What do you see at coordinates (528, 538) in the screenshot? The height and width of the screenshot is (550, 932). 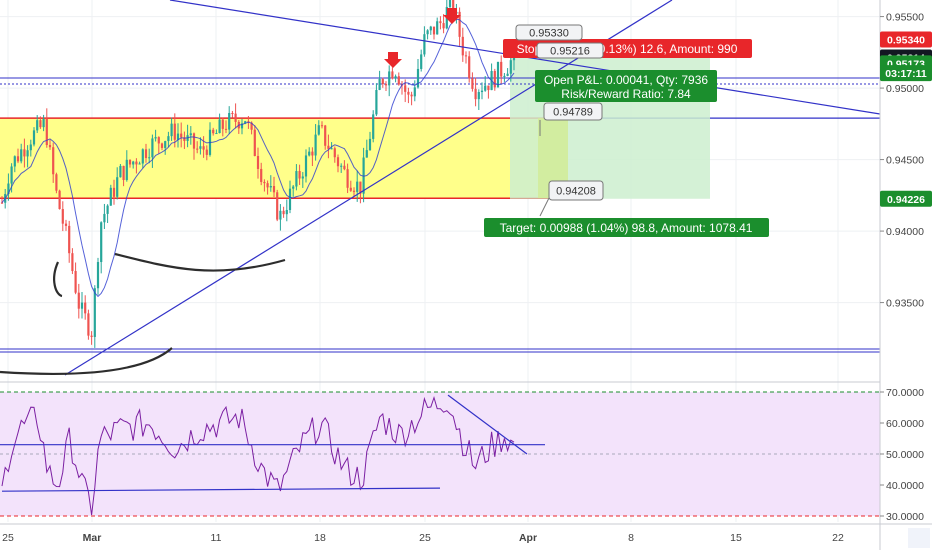 I see `time-tick-label: Apr` at bounding box center [528, 538].